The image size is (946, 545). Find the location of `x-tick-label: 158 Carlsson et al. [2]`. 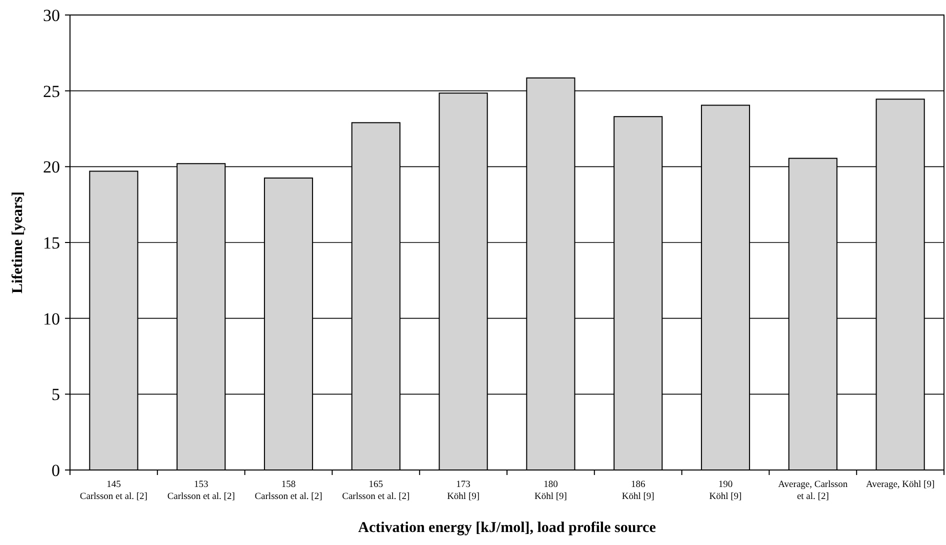

x-tick-label: 158 Carlsson et al. [2] is located at coordinates (288, 491).